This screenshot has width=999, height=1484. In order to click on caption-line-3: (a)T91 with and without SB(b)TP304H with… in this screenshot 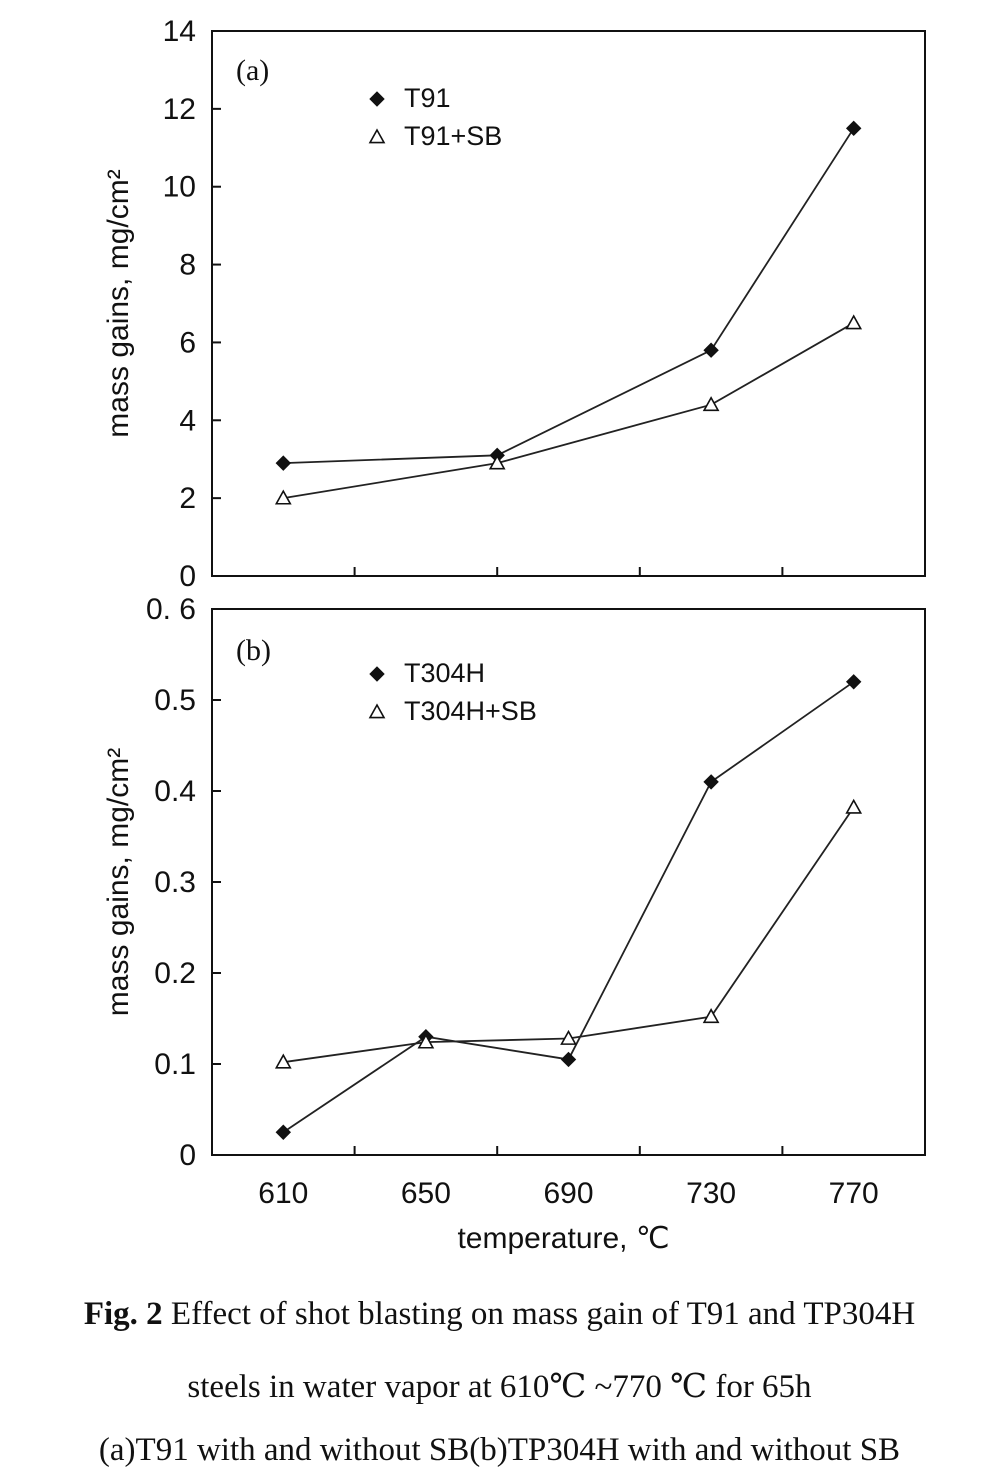, I will do `click(499, 1450)`.